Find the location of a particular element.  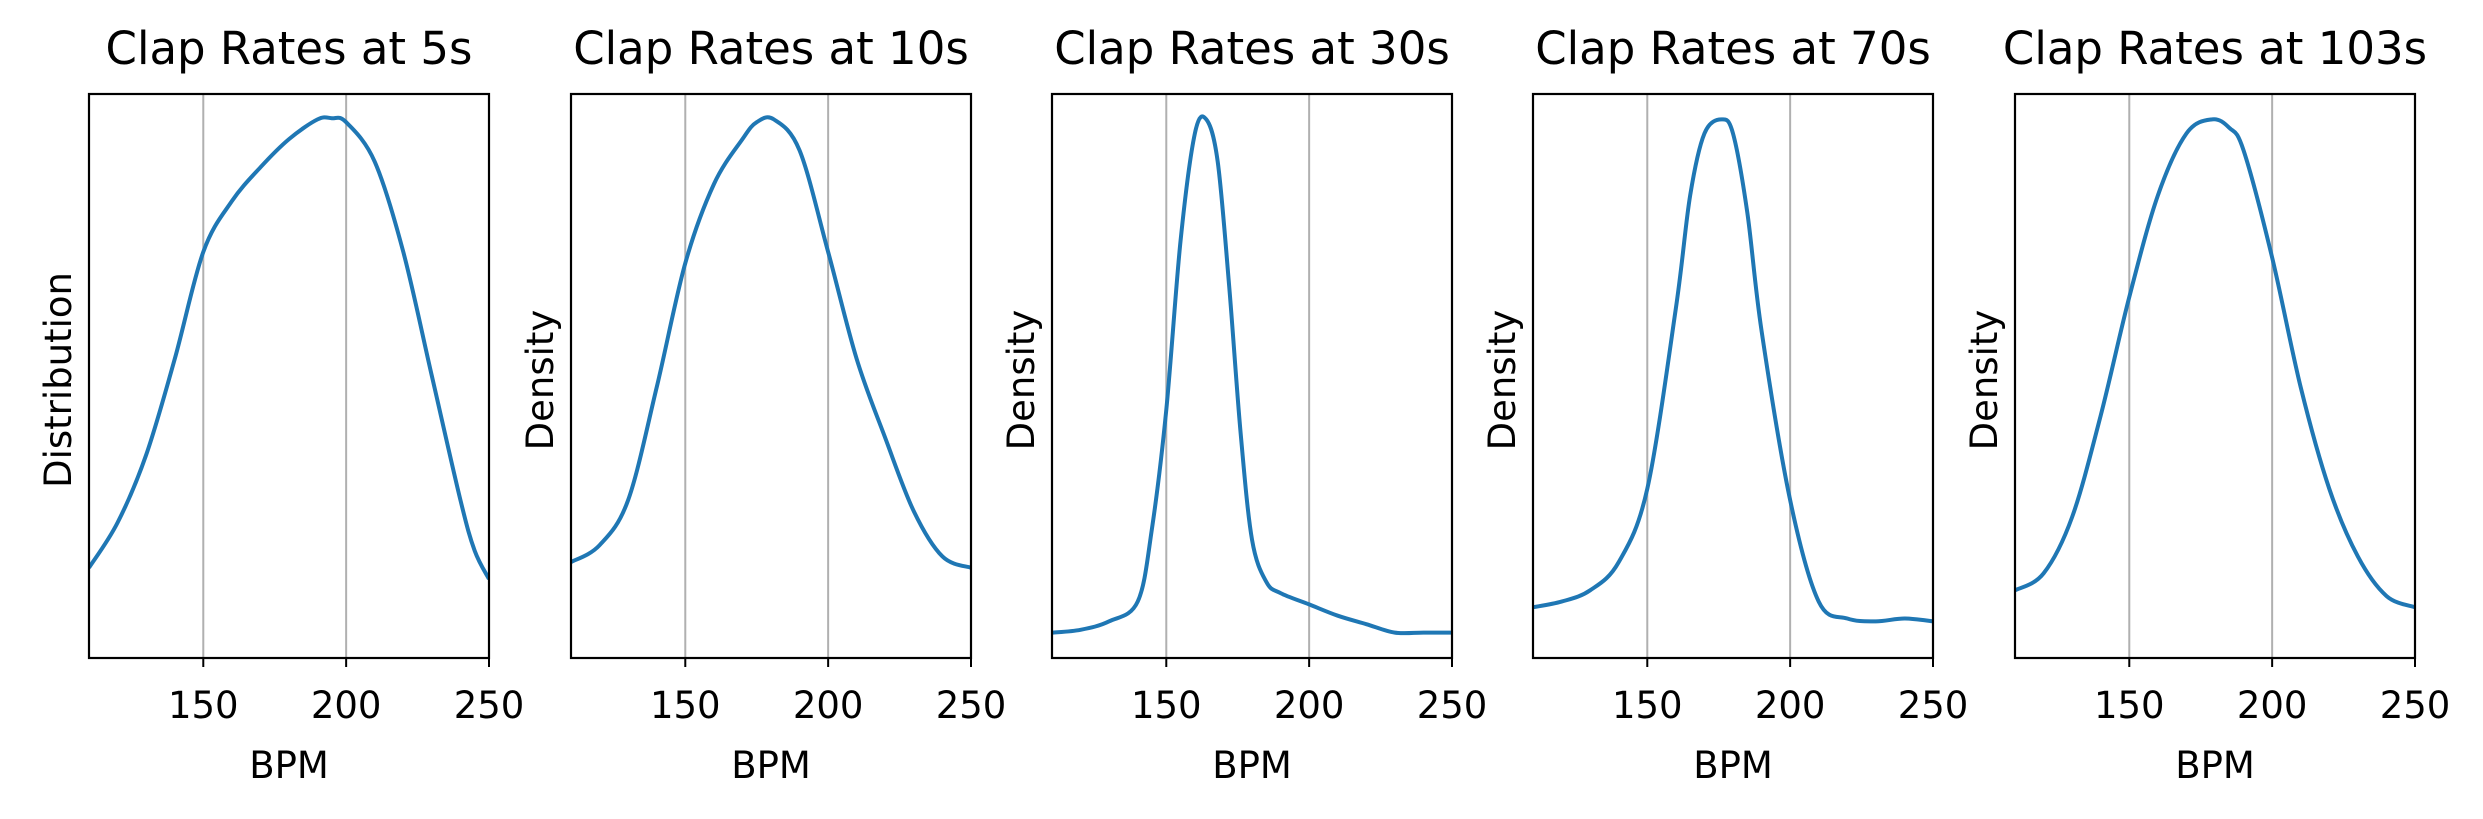

subplot-title: Clap Rates at 30s is located at coordinates (1252, 48).